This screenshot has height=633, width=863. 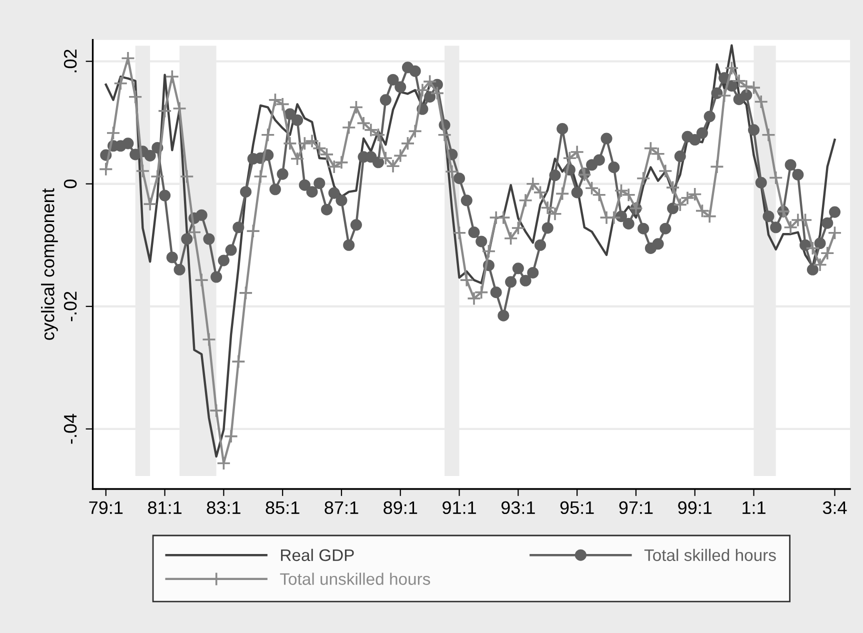 What do you see at coordinates (283, 507) in the screenshot?
I see `x-tick-label: 85:1` at bounding box center [283, 507].